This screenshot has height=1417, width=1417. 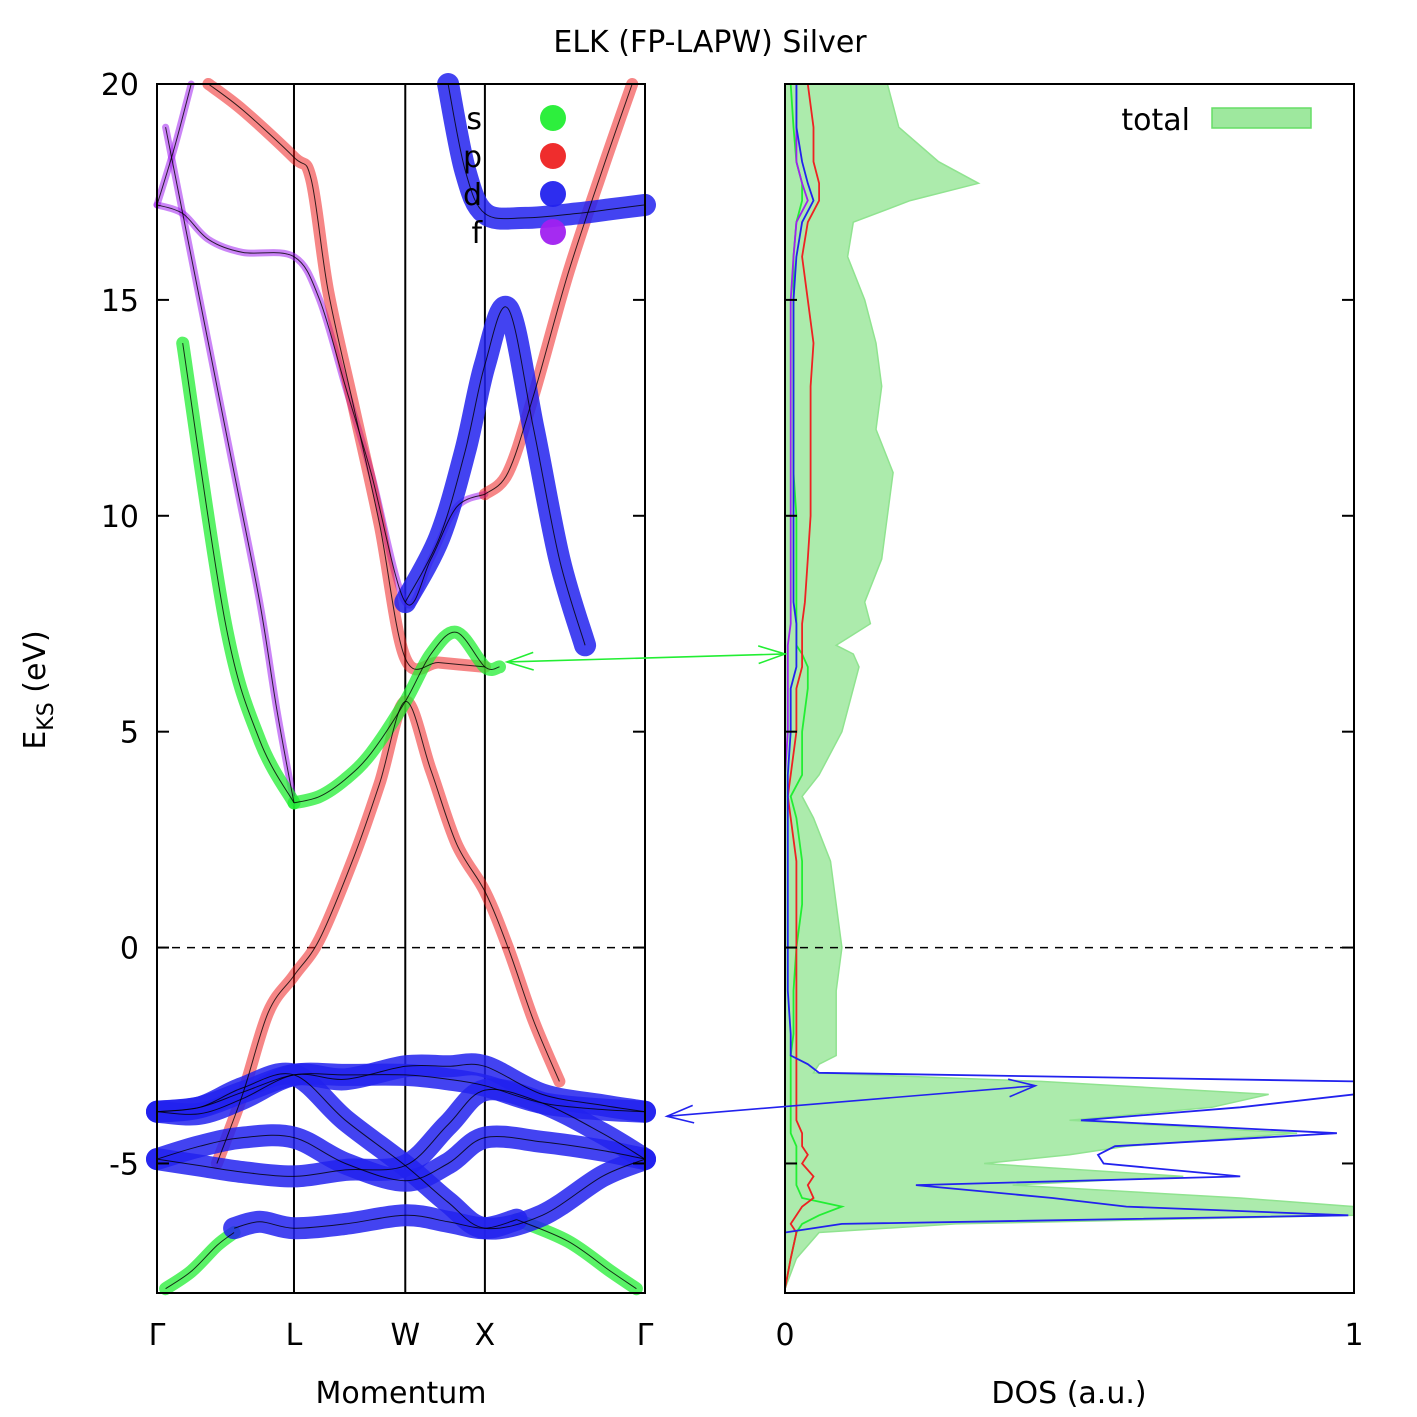 I want to click on band-line-d1, so click(x=401, y=1158).